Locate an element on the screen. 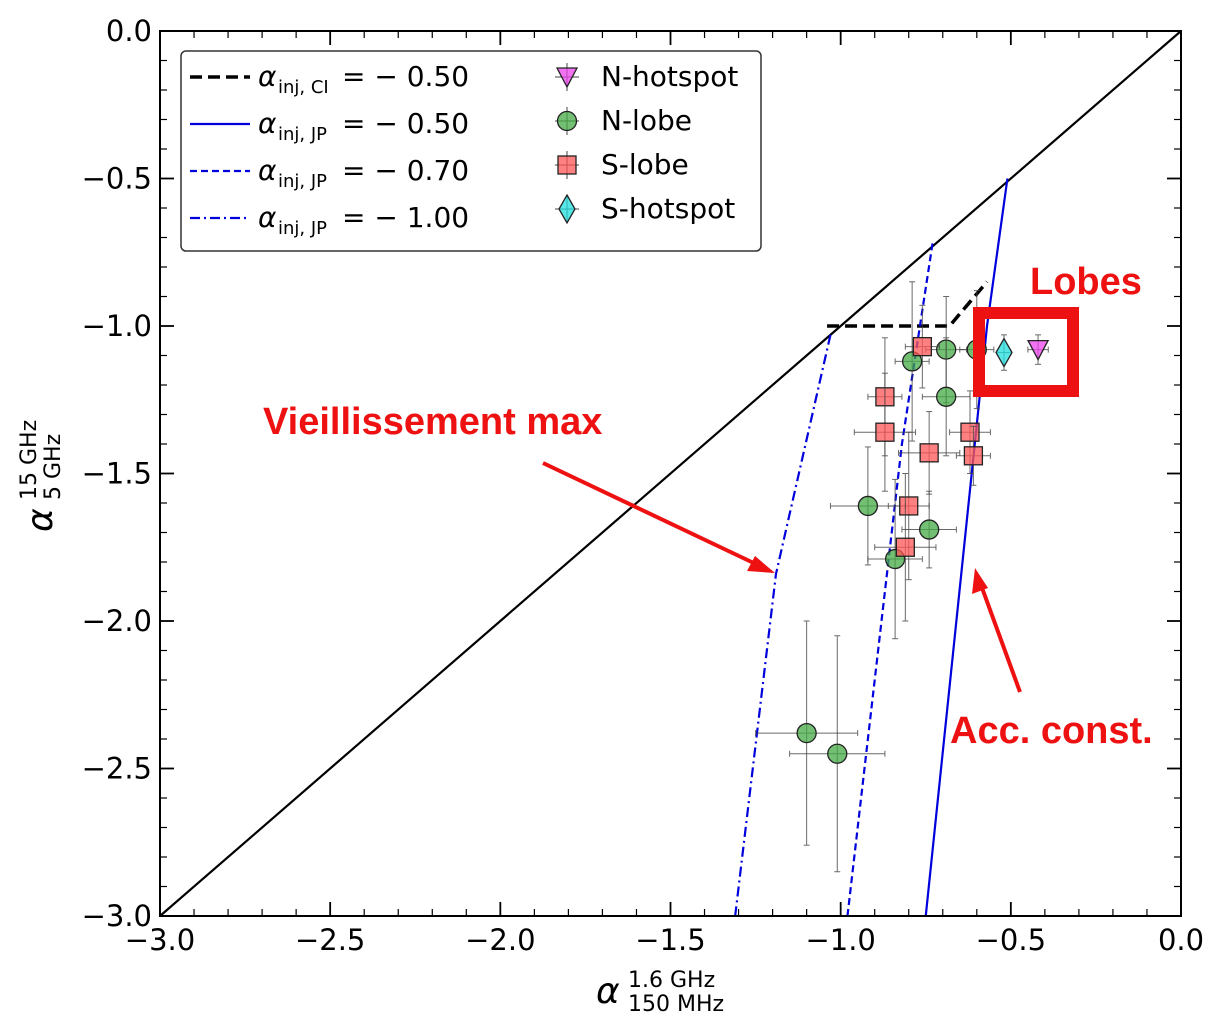 The width and height of the screenshot is (1221, 1021). series-n-lobe is located at coordinates (875, 577).